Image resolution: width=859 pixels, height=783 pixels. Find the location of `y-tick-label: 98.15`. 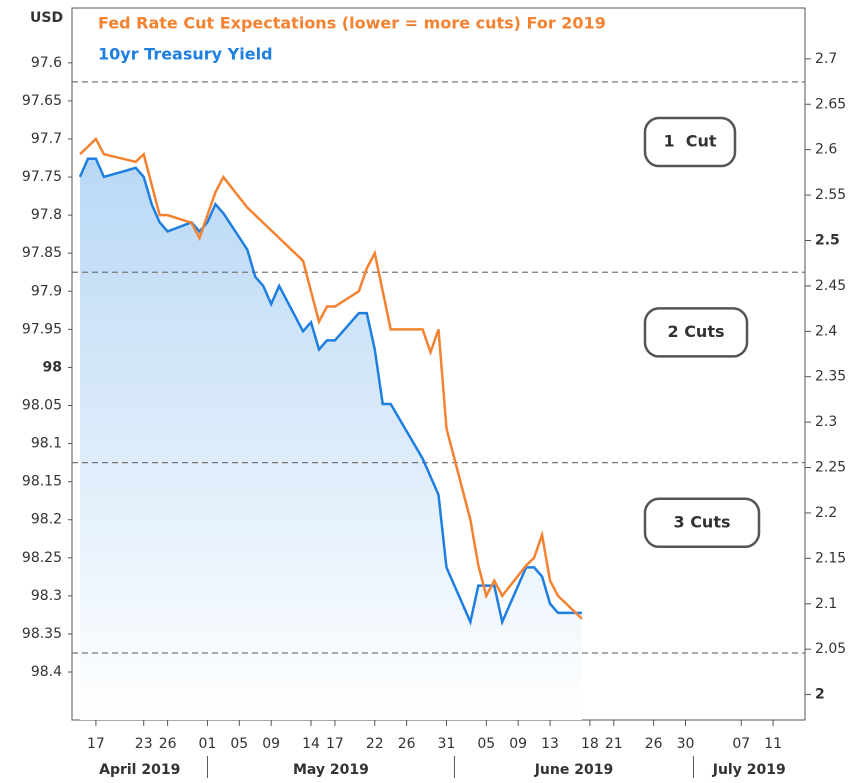

y-tick-label: 98.15 is located at coordinates (42, 482).